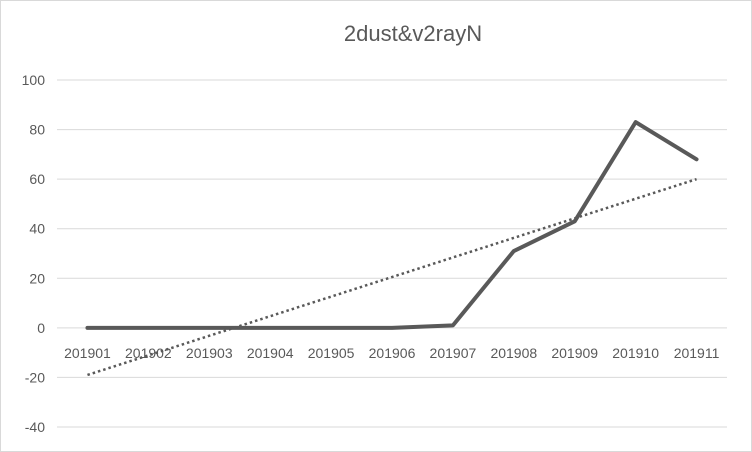 Image resolution: width=752 pixels, height=452 pixels. Describe the element at coordinates (37, 278) in the screenshot. I see `y-tick-label: 20` at that location.